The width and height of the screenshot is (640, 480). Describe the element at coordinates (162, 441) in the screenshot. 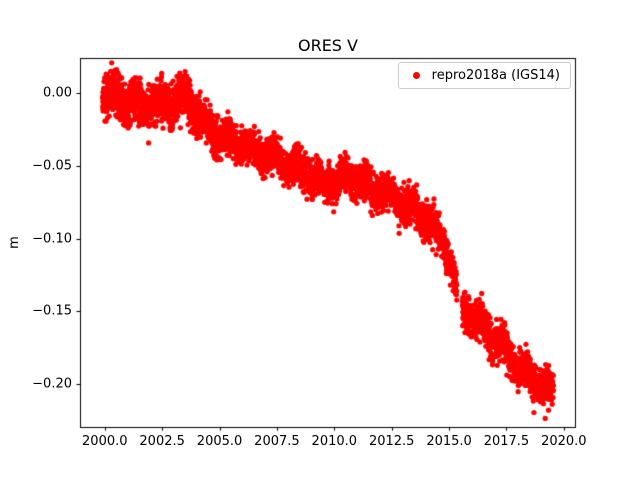

I see `x-tick-label: 2002.5` at that location.